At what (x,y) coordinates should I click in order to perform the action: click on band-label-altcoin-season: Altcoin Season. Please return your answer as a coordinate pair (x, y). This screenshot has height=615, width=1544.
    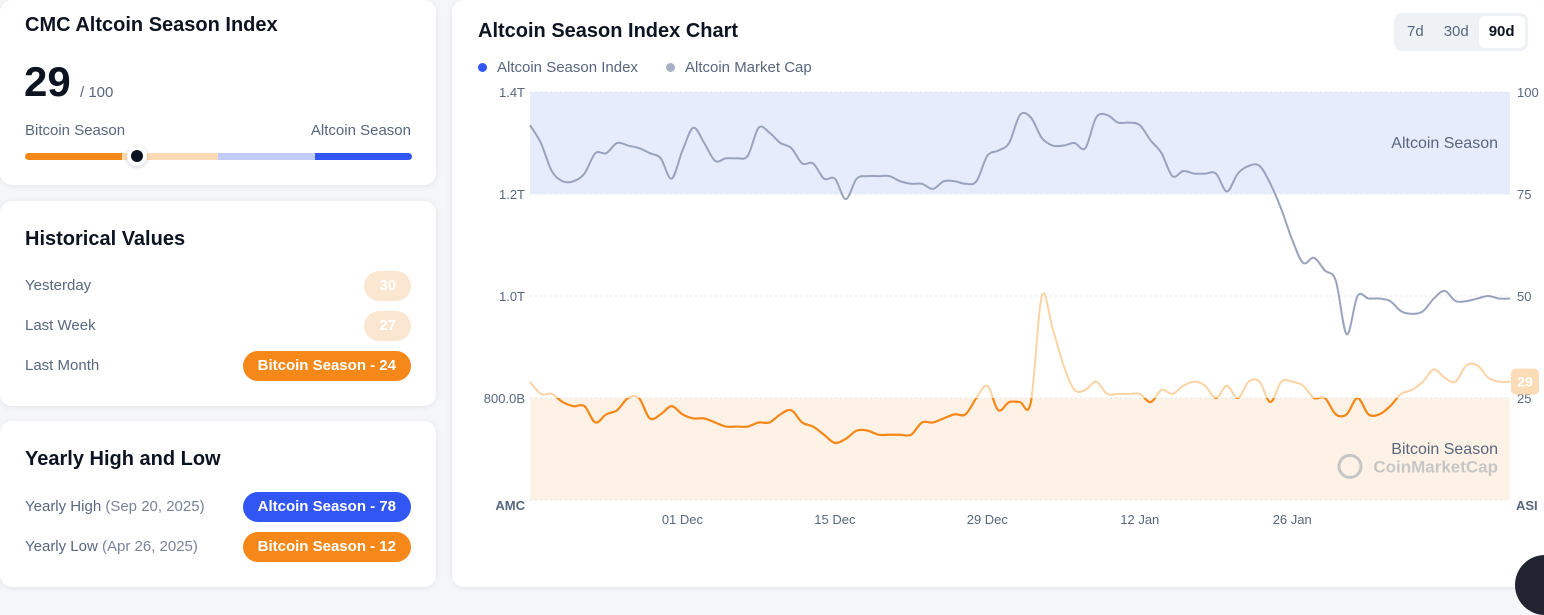
    Looking at the image, I should click on (1444, 143).